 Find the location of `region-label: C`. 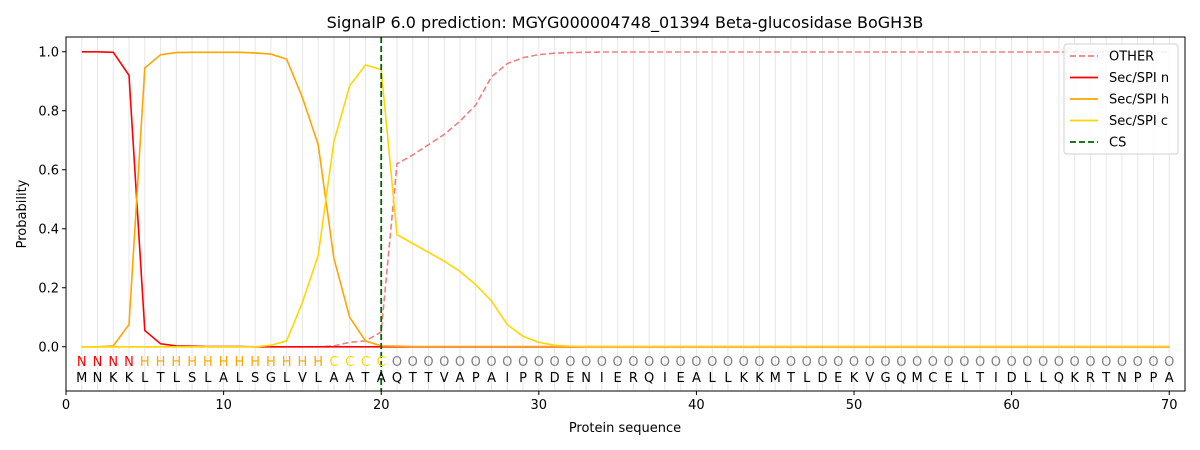

region-label: C is located at coordinates (381, 362).